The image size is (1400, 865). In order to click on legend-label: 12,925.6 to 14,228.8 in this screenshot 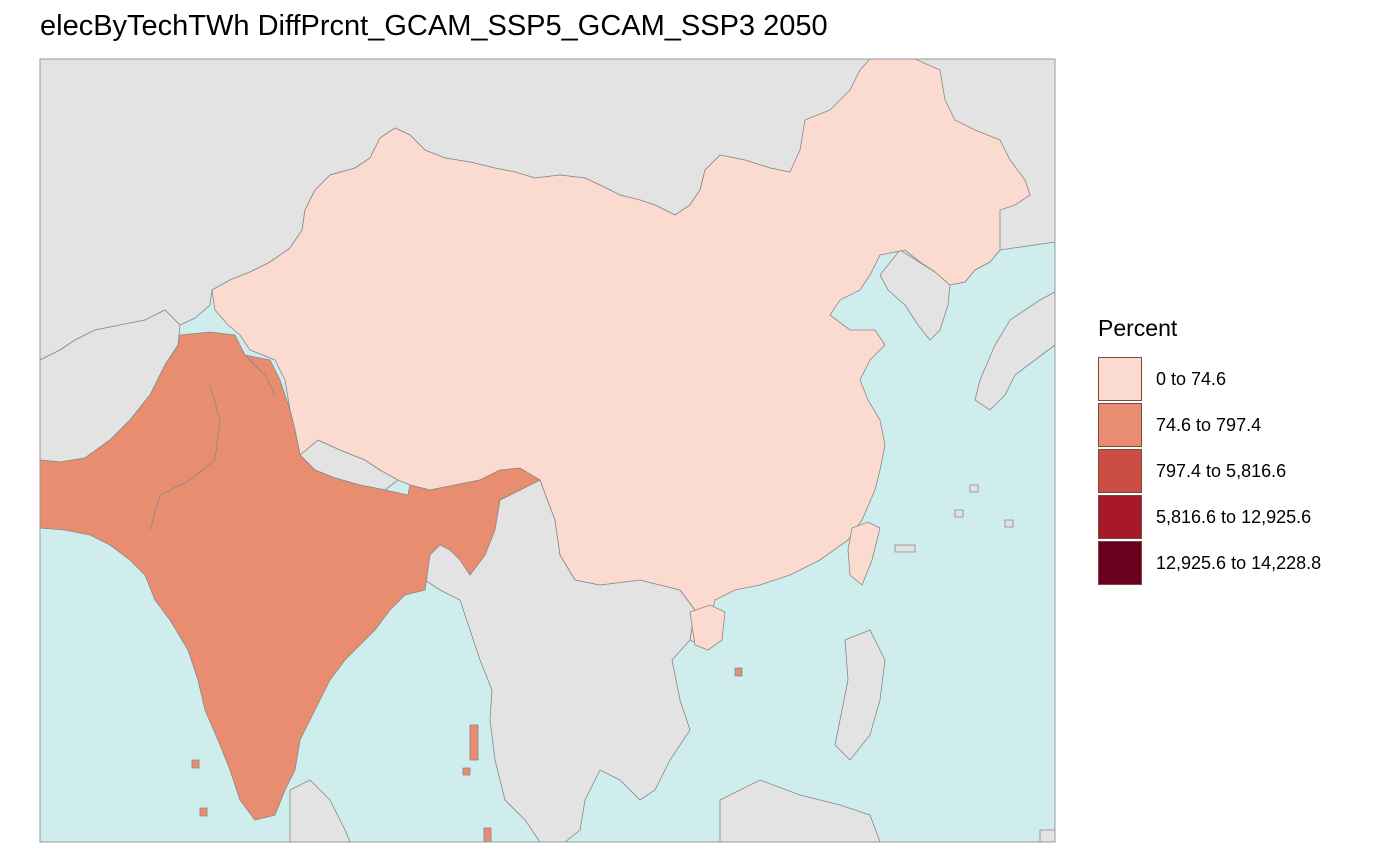, I will do `click(1239, 562)`.